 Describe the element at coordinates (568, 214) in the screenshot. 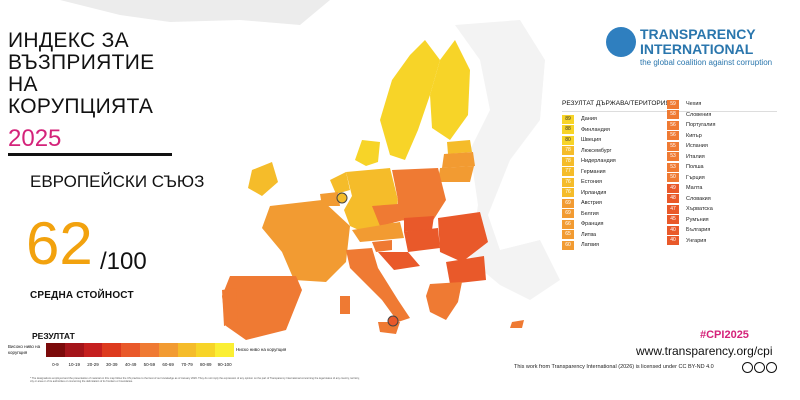

I see `table-score: 69` at that location.